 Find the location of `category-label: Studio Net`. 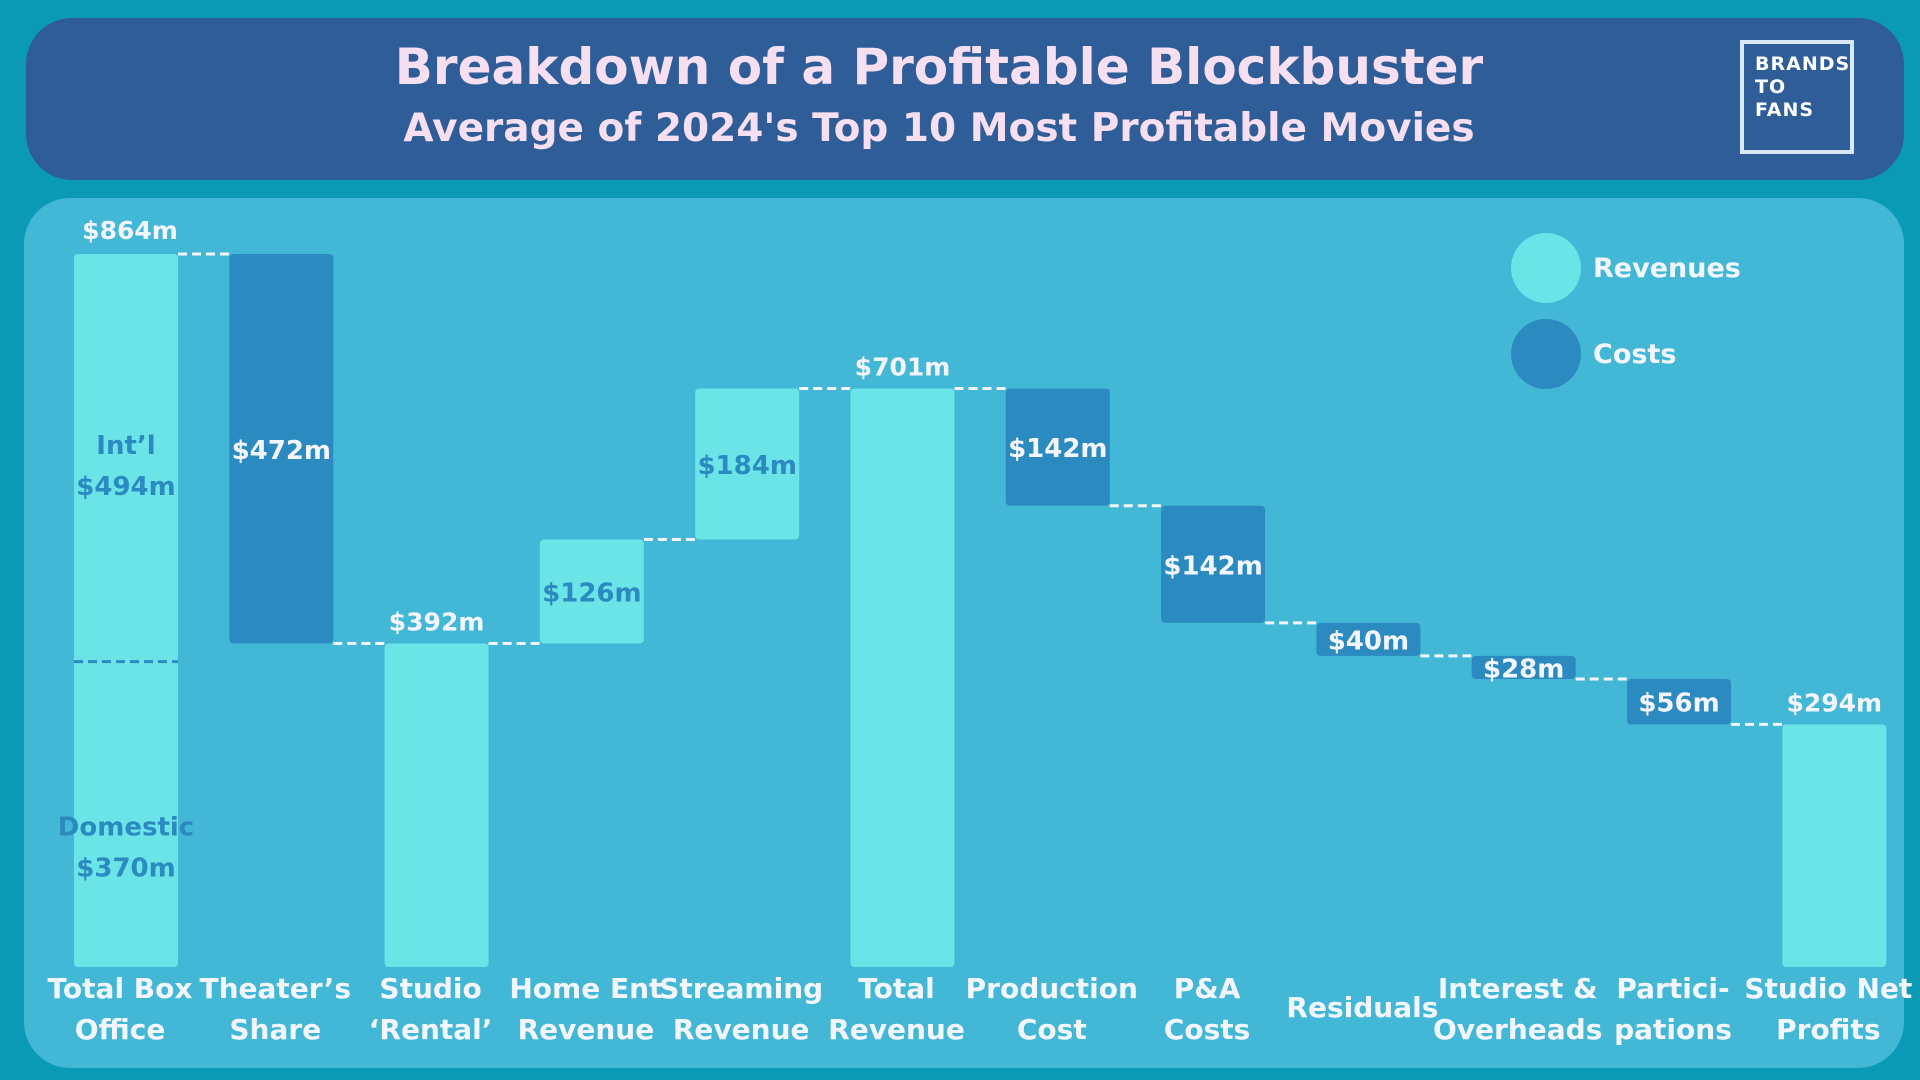

category-label: Studio Net is located at coordinates (1828, 988).